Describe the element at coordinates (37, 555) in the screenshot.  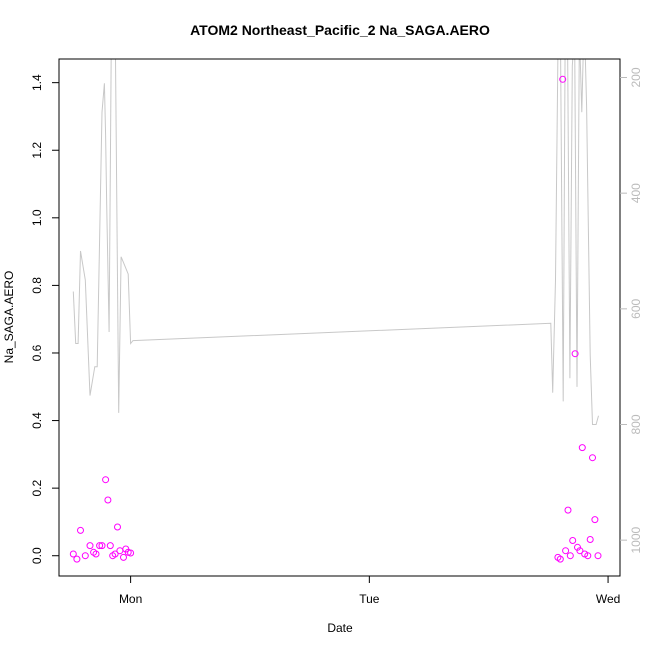
I see `y-tick-label: 0.0` at that location.